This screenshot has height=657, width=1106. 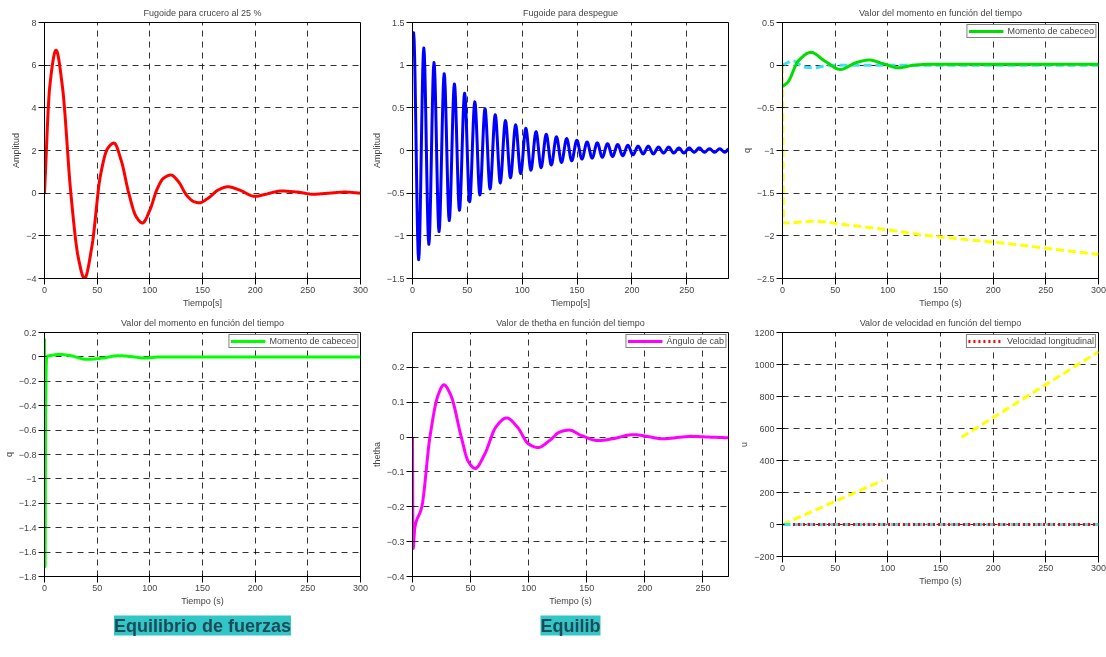 What do you see at coordinates (767, 460) in the screenshot?
I see `y-tick-label: 400` at bounding box center [767, 460].